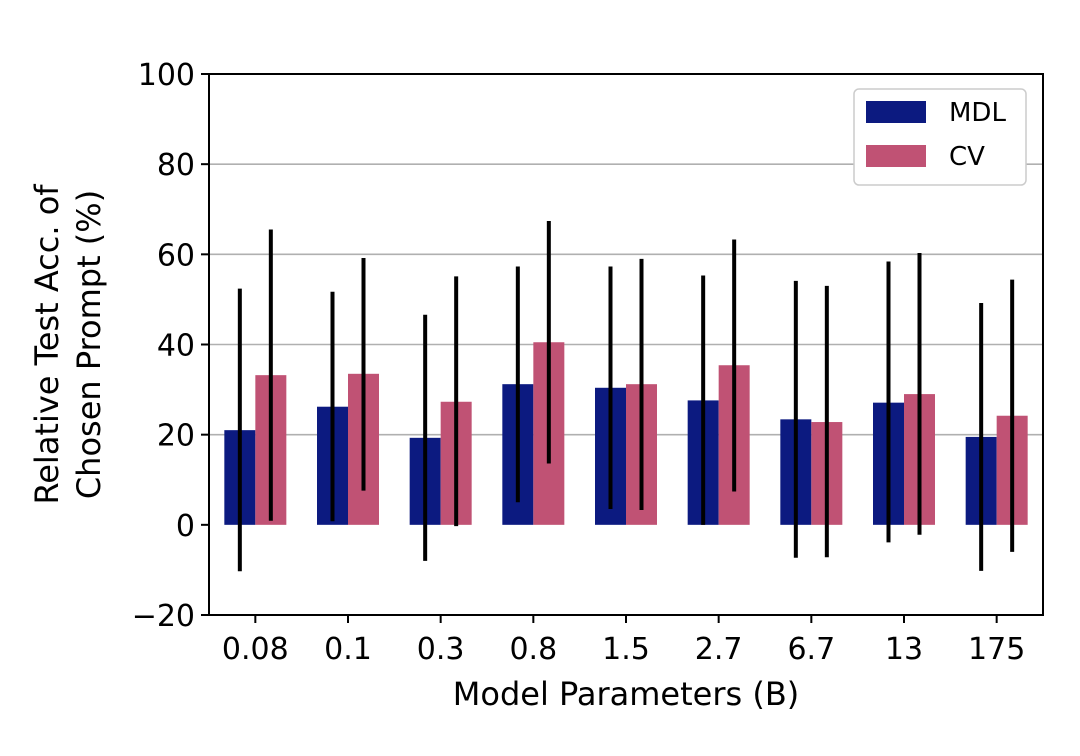 This screenshot has height=756, width=1080. Describe the element at coordinates (719, 649) in the screenshot. I see `x-tick-label: 2.7` at that location.